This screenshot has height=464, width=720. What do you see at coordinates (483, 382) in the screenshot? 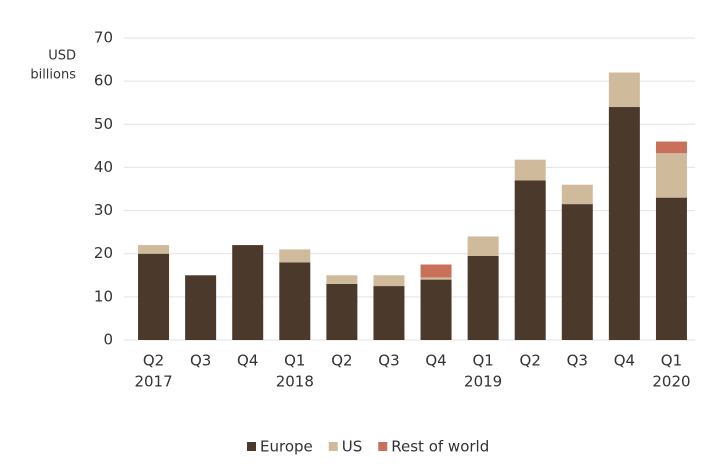
I see `x-tick-label: 2019` at bounding box center [483, 382].